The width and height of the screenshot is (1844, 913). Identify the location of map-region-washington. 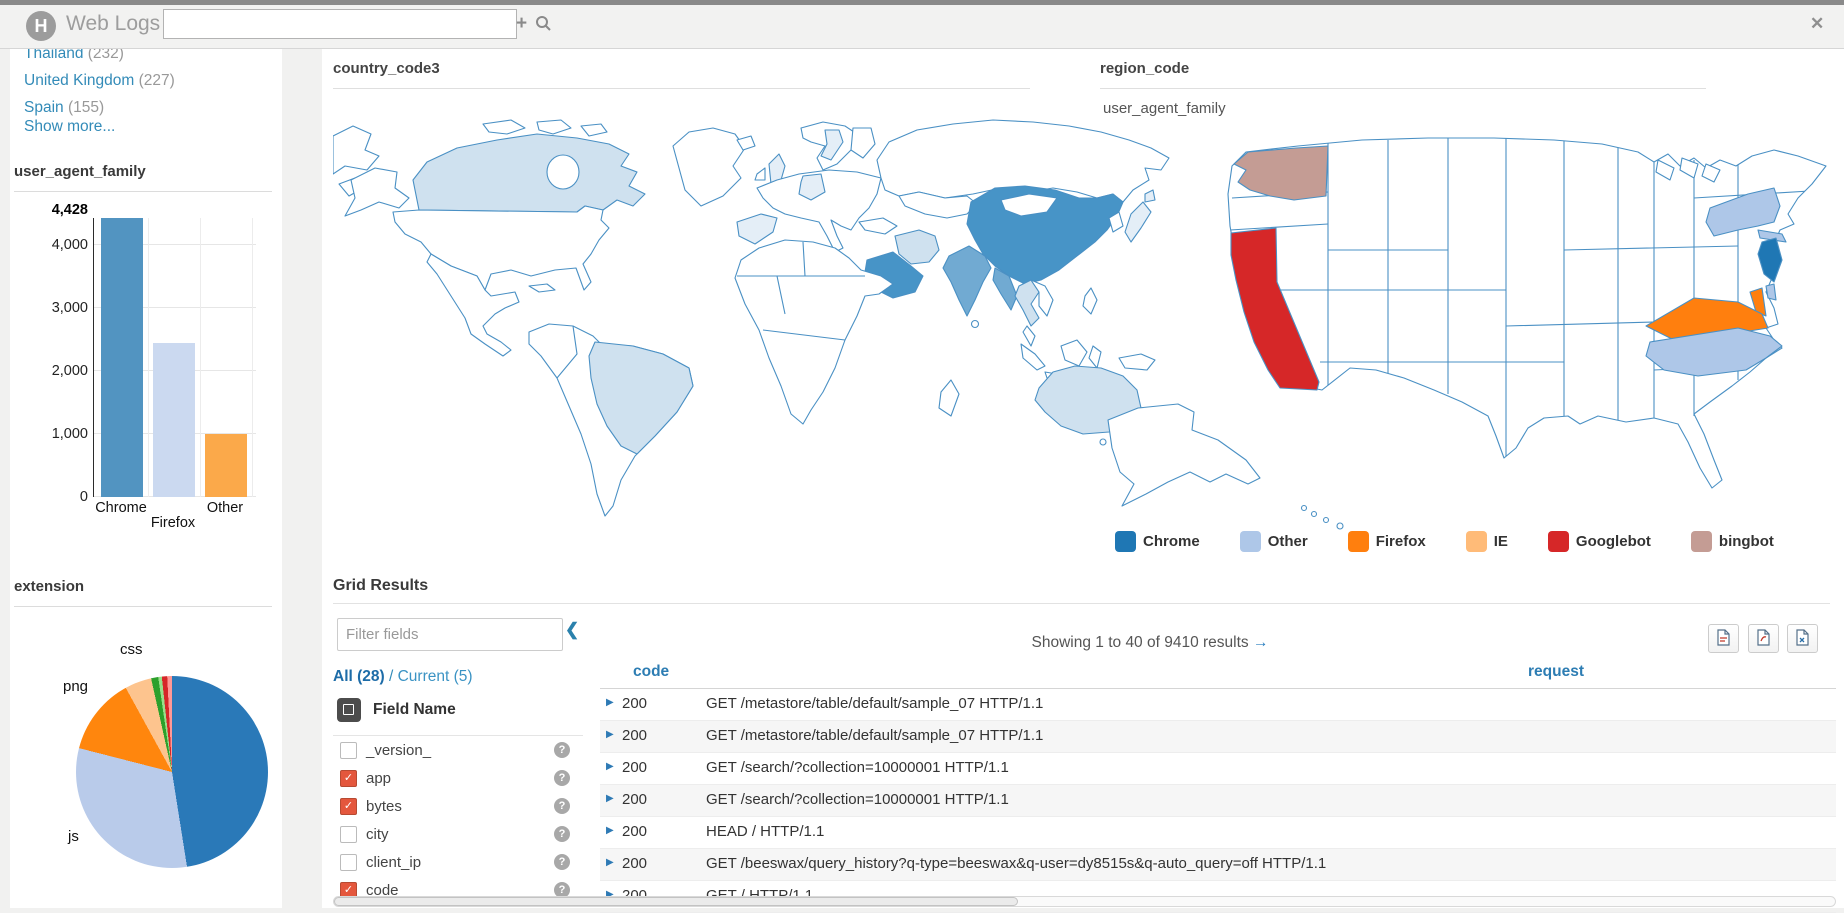
(1281, 173).